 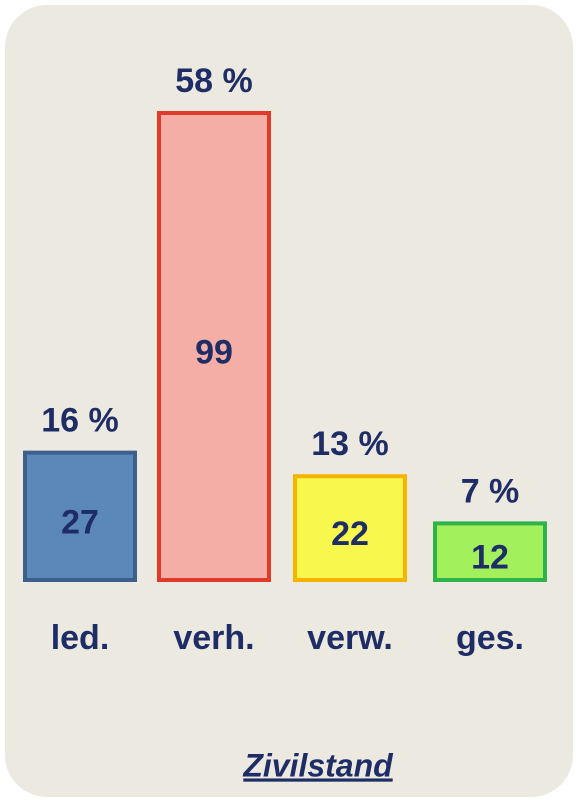 What do you see at coordinates (80, 522) in the screenshot?
I see `bar-value-label: 27` at bounding box center [80, 522].